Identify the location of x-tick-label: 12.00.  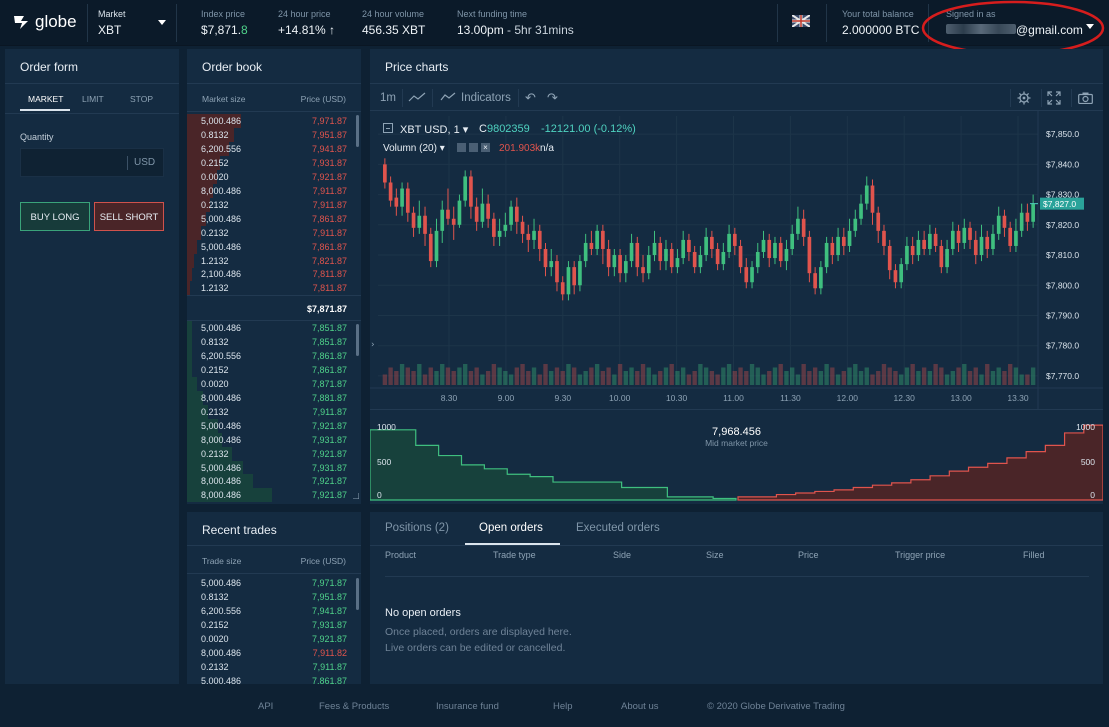
(848, 398).